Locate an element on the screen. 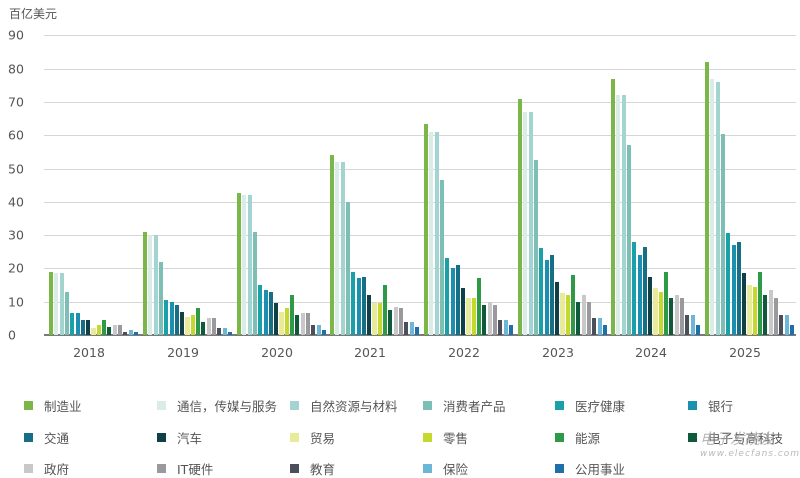 This screenshot has width=800, height=478. watermark: 电子发烧友 www.elecfans.com is located at coordinates (750, 443).